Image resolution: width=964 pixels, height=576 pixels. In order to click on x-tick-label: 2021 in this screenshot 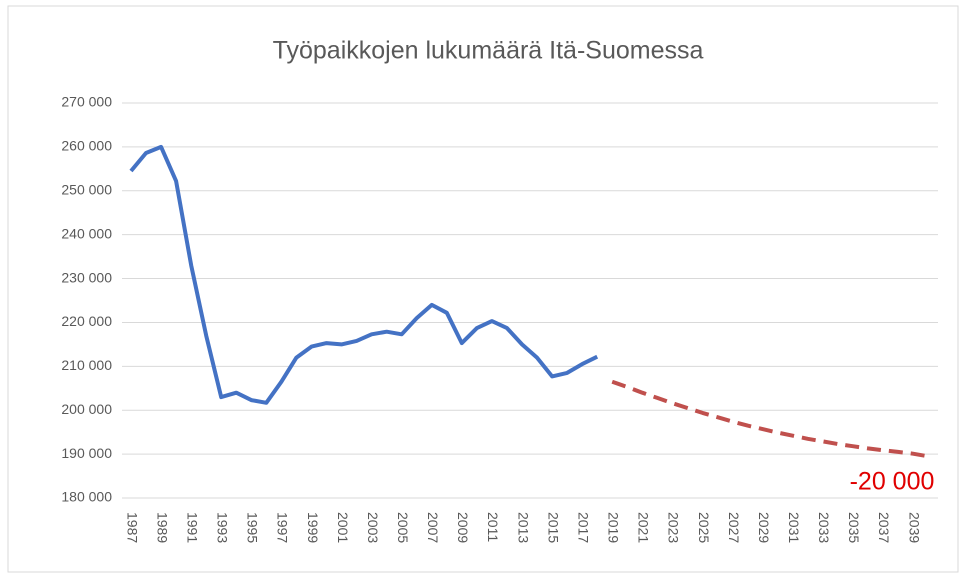, I will do `click(644, 527)`.